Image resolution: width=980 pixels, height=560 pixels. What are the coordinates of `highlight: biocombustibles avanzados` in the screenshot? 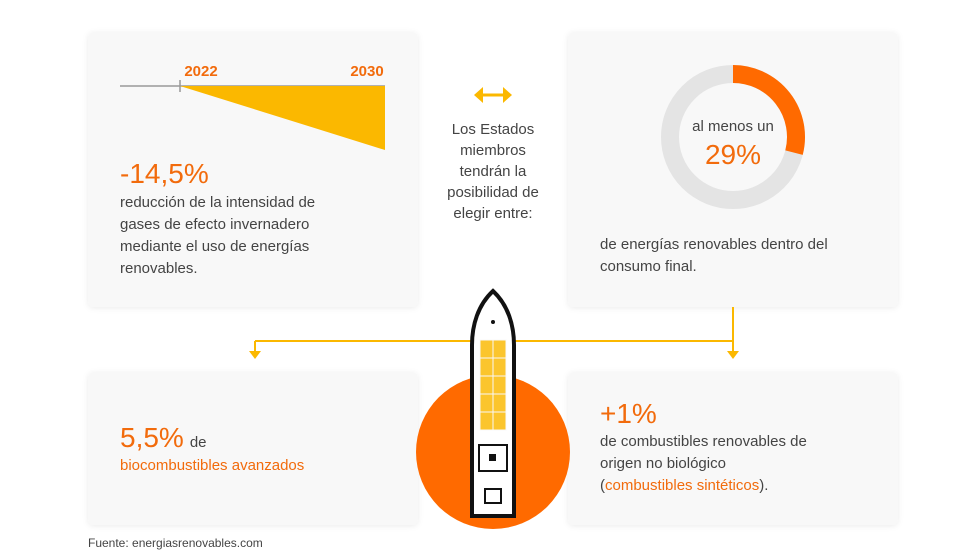 It's located at (212, 465).